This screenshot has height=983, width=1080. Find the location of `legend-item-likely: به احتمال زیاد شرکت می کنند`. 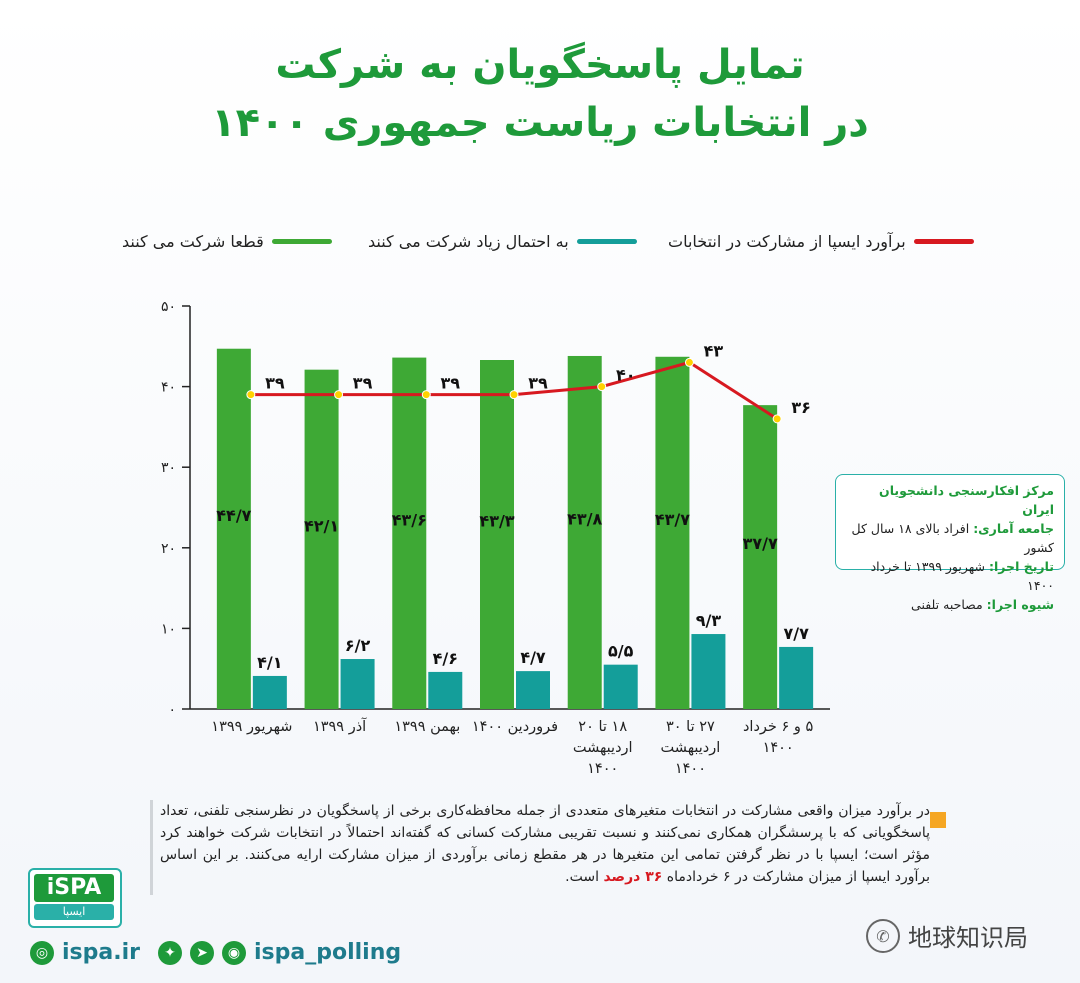

legend-item-likely: به احتمال زیاد شرکت می کنند is located at coordinates (502, 241).